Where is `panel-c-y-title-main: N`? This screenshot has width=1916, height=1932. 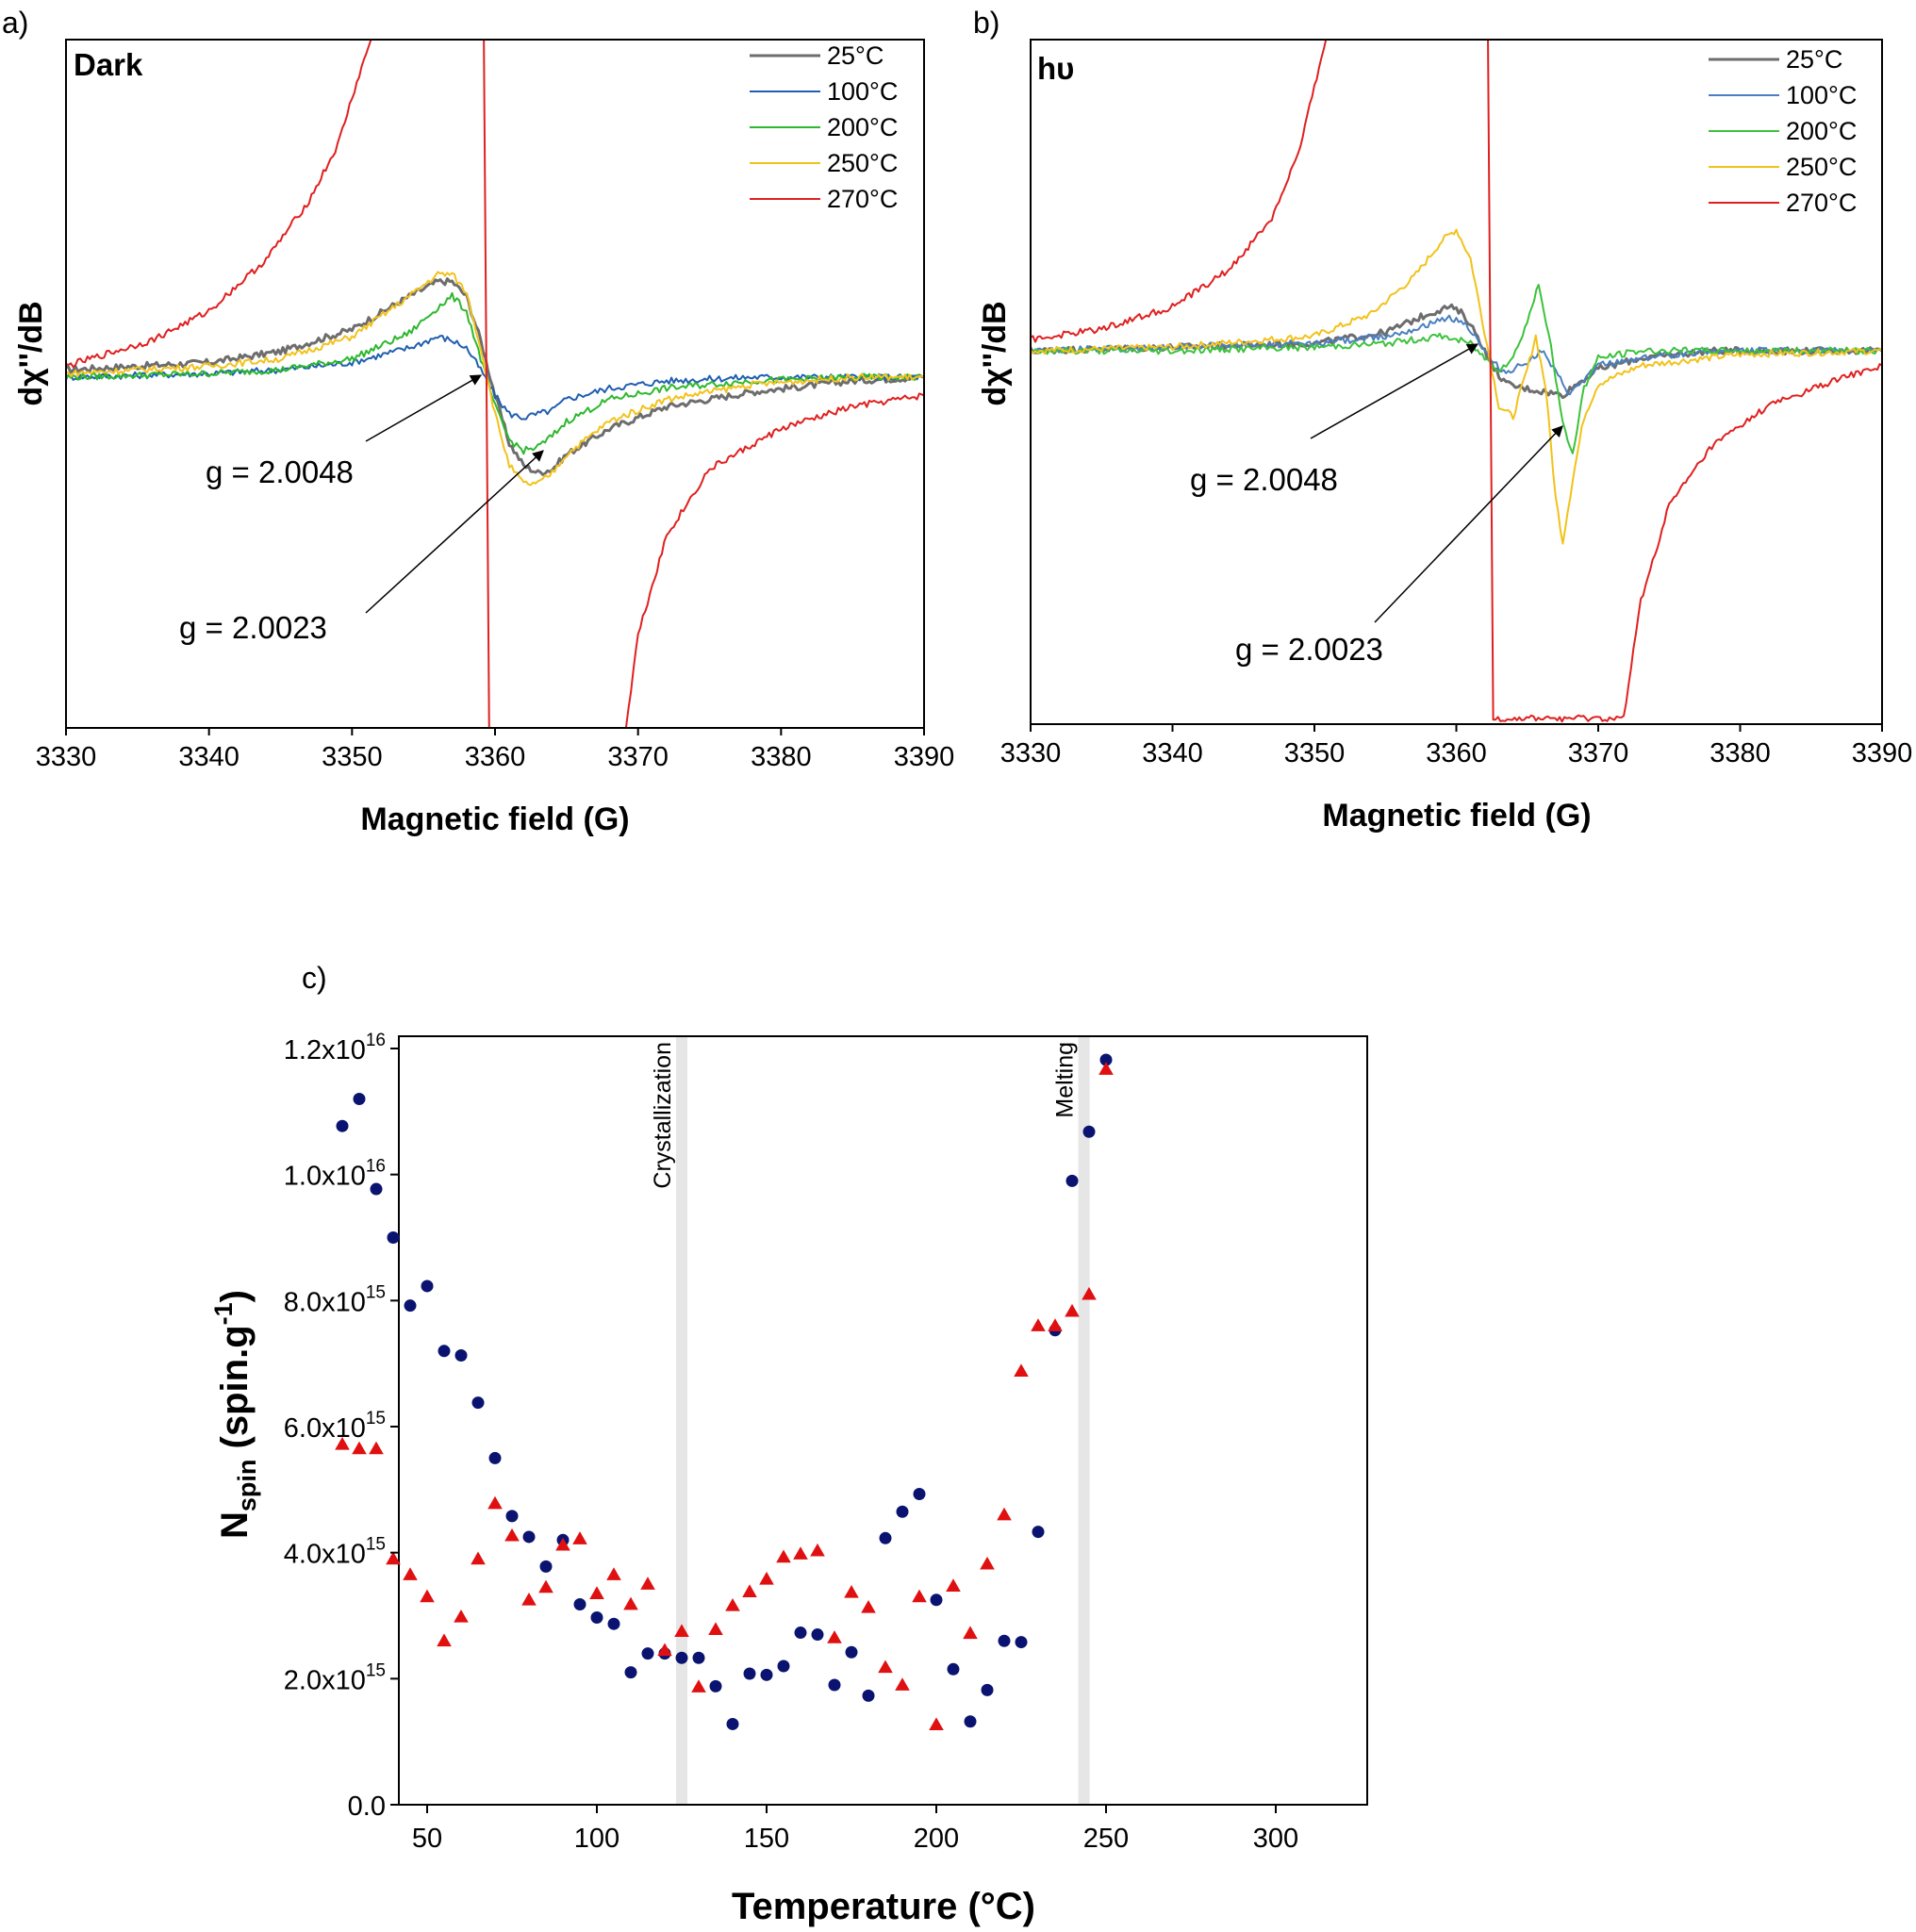
panel-c-y-title-main: N is located at coordinates (235, 1525).